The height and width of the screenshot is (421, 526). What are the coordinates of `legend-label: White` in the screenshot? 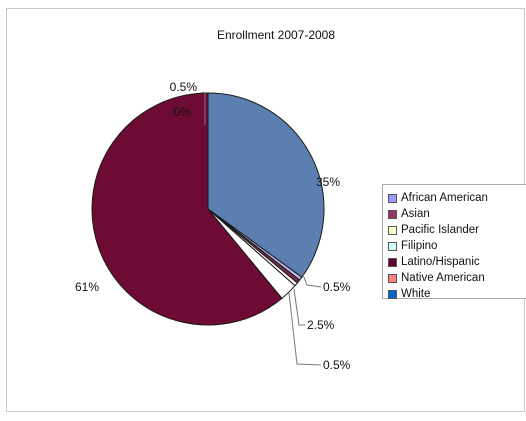 It's located at (416, 294).